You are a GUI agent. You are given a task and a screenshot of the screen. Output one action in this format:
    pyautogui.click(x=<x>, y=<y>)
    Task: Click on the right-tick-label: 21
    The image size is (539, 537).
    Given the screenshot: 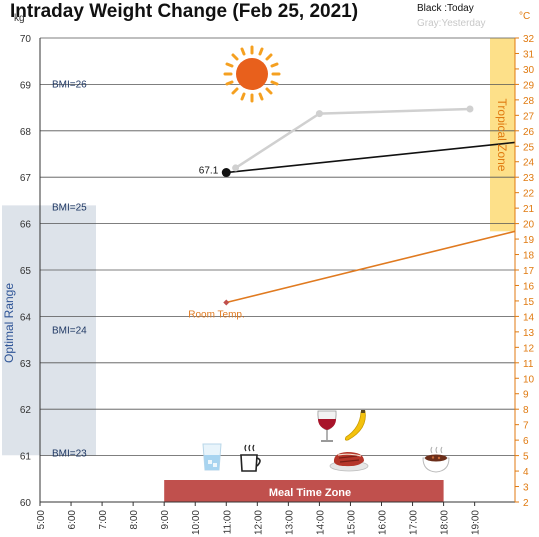 What is the action you would take?
    pyautogui.click(x=529, y=209)
    